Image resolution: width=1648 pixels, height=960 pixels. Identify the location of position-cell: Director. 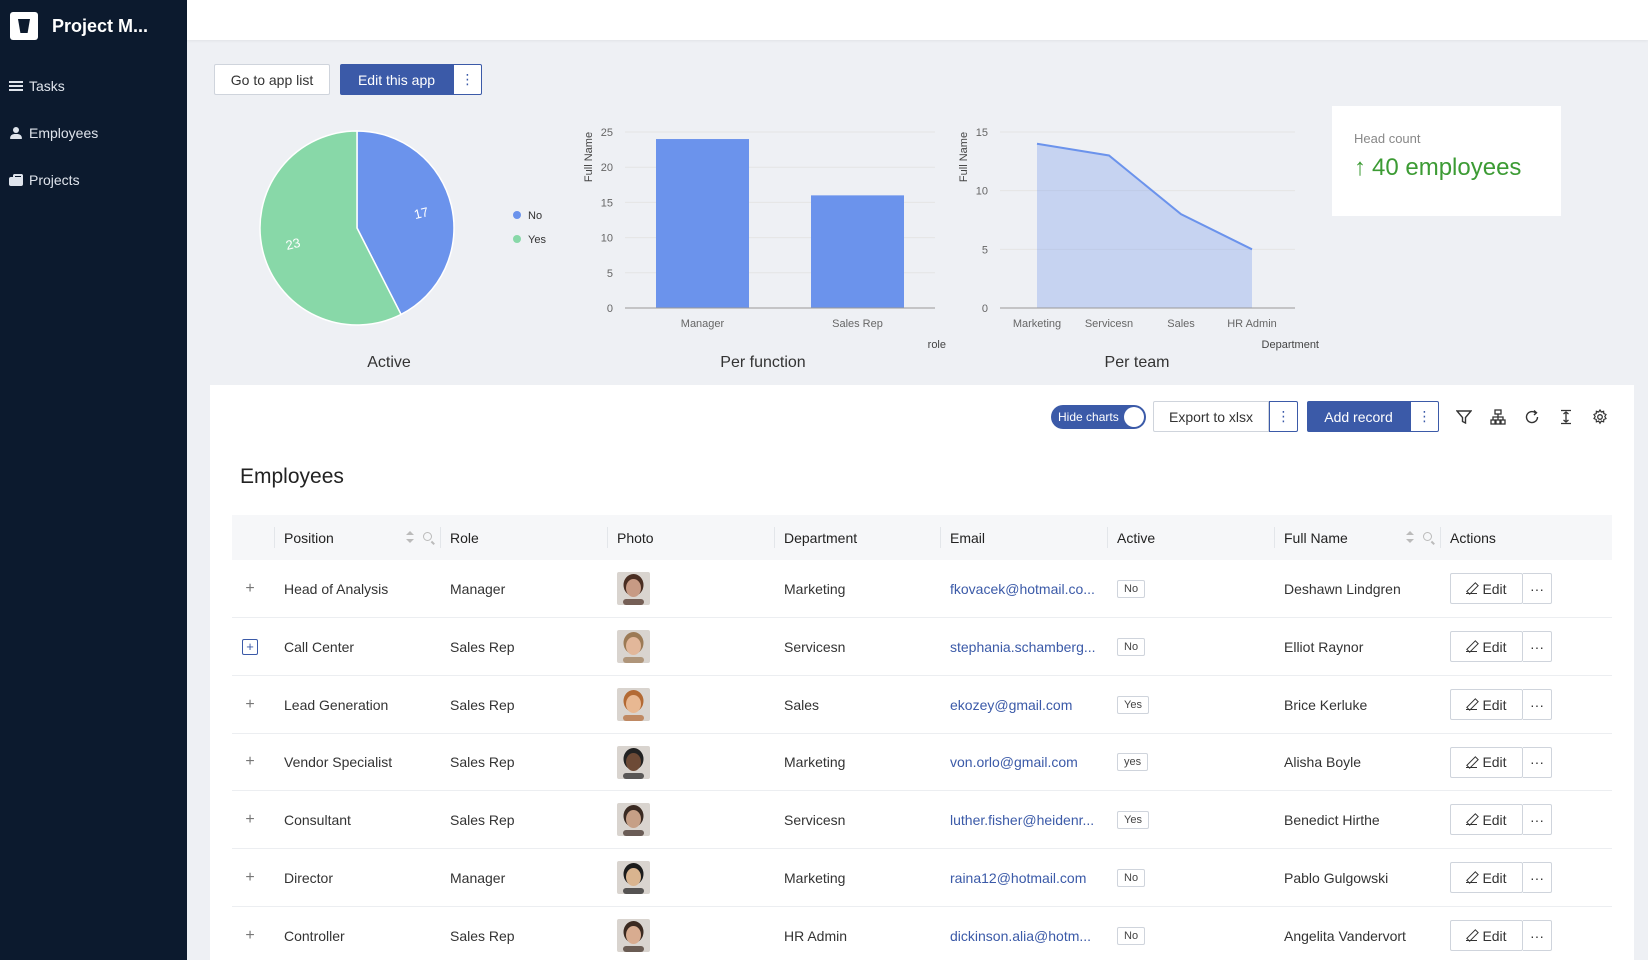
(309, 877).